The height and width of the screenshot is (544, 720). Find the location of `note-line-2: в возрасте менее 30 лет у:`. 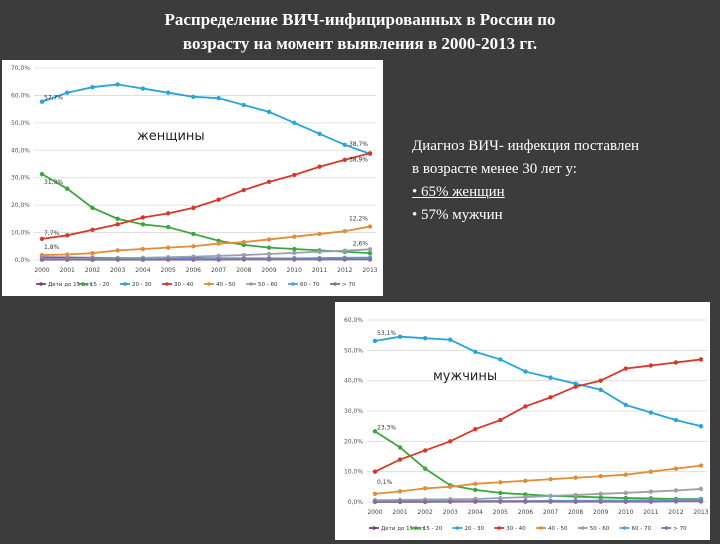

note-line-2: в возрасте менее 30 лет у: is located at coordinates (564, 169).